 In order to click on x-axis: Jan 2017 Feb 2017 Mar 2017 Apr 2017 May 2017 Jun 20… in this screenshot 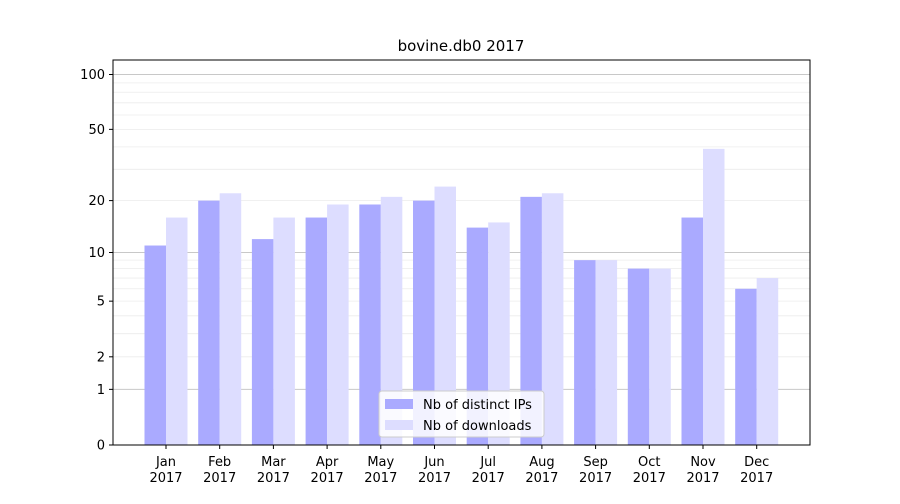, I will do `click(461, 465)`.